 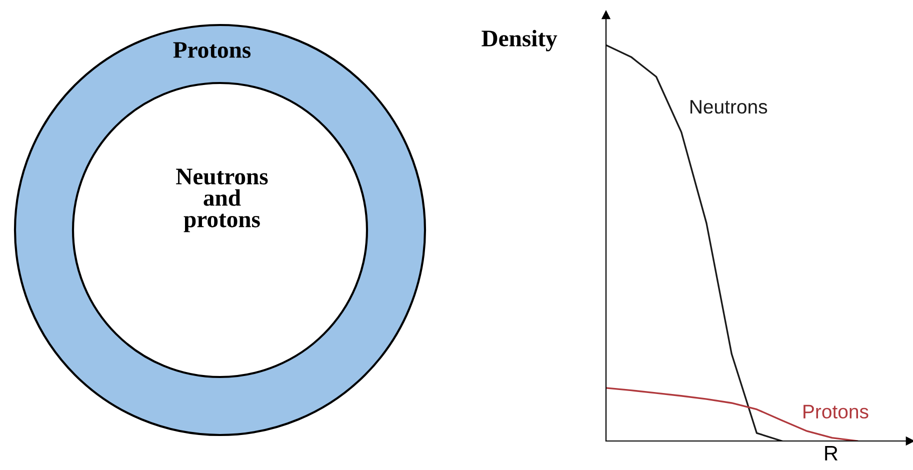 What do you see at coordinates (831, 453) in the screenshot?
I see `x-axis-title: R` at bounding box center [831, 453].